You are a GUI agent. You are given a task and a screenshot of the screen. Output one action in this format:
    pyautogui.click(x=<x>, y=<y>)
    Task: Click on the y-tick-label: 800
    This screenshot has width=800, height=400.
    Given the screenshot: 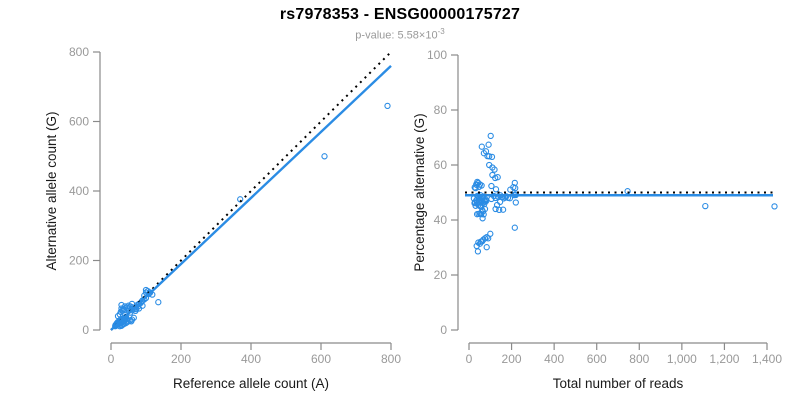 What is the action you would take?
    pyautogui.click(x=79, y=52)
    